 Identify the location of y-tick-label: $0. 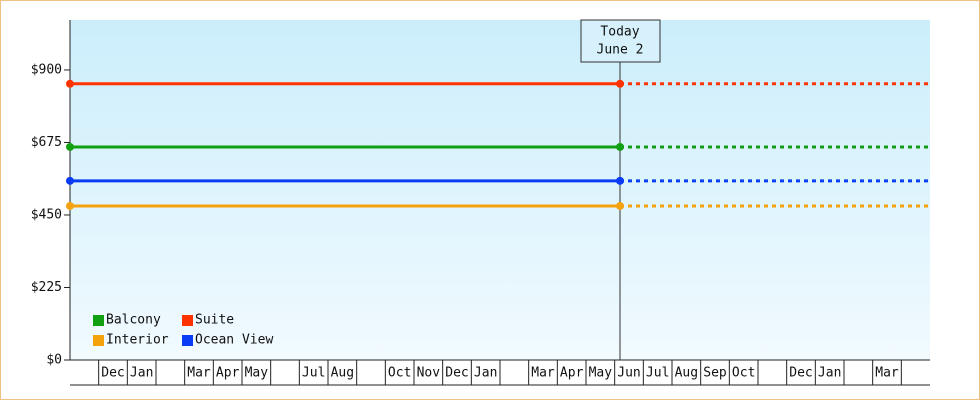
(54, 360).